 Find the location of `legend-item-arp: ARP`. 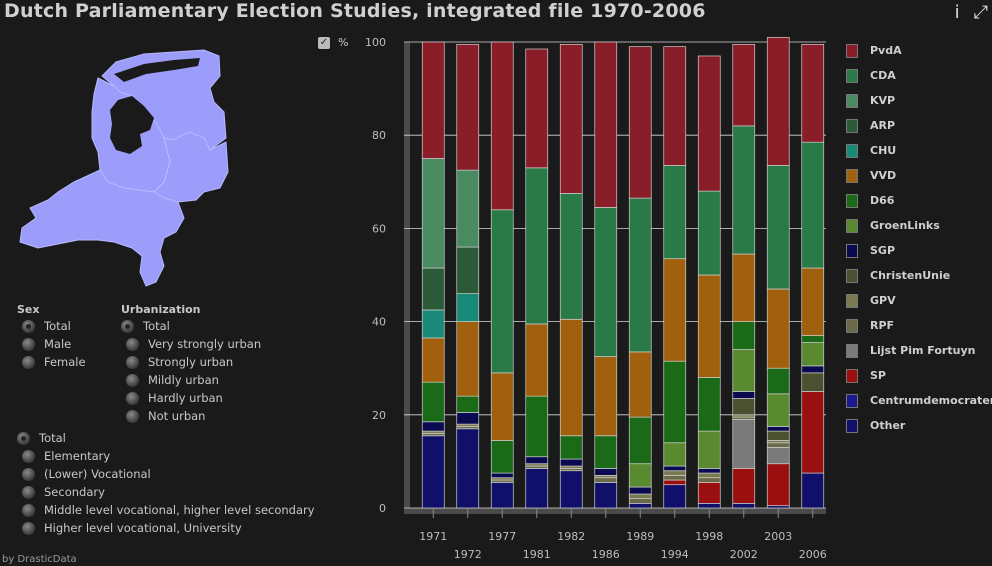

legend-item-arp: ARP is located at coordinates (919, 125).